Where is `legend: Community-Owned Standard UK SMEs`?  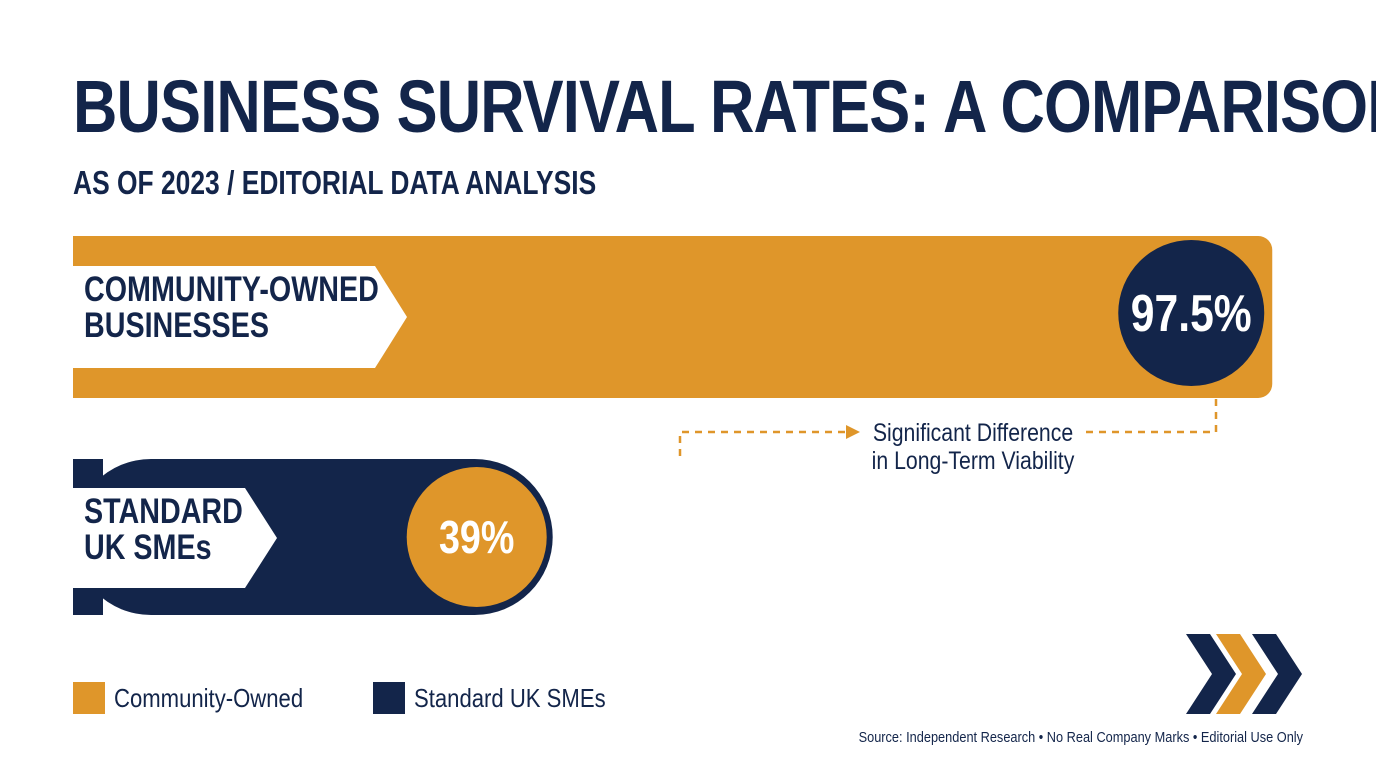 legend: Community-Owned Standard UK SMEs is located at coordinates (374, 698).